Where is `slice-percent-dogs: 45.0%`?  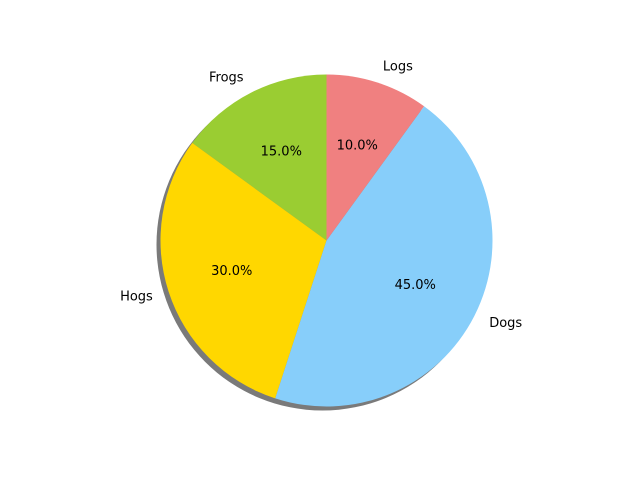 slice-percent-dogs: 45.0% is located at coordinates (415, 285).